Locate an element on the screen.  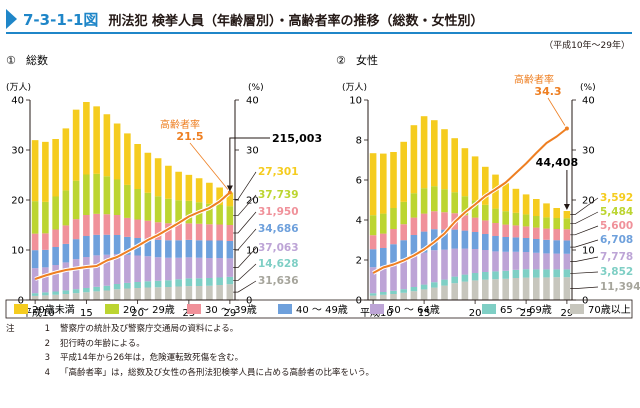
note-text: 犯行時の年齢による。 is located at coordinates (102, 343).